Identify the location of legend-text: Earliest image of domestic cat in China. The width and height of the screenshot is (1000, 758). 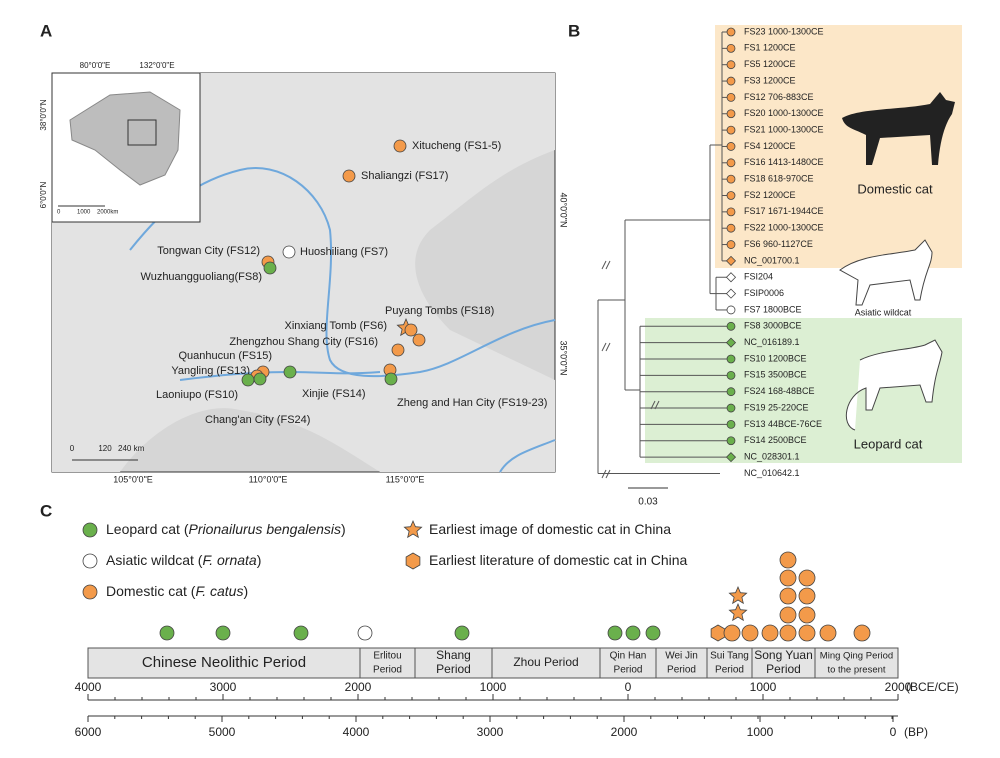
(550, 529).